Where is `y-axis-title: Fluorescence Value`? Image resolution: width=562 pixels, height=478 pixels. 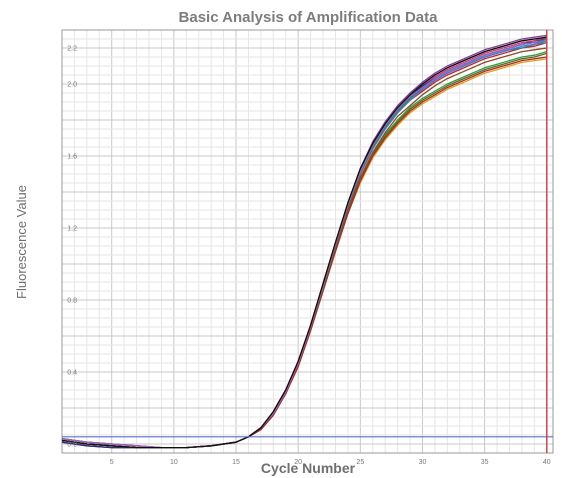 y-axis-title: Fluorescence Value is located at coordinates (21, 242).